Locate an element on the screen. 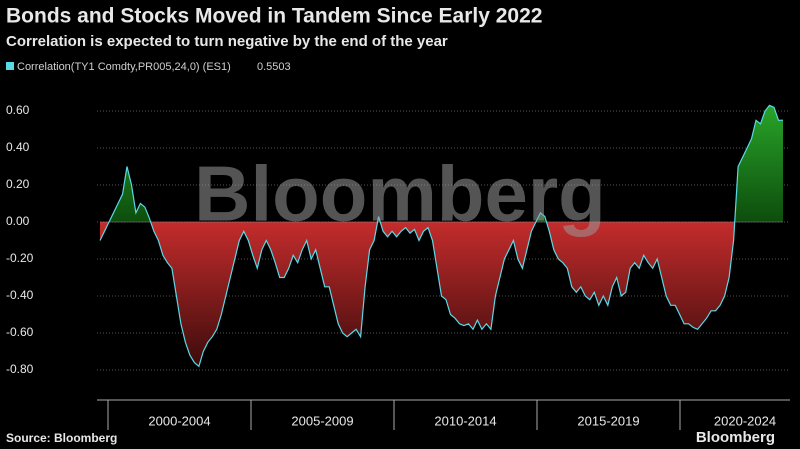 Image resolution: width=800 pixels, height=449 pixels. x-tick-label: 2020-2024 is located at coordinates (745, 420).